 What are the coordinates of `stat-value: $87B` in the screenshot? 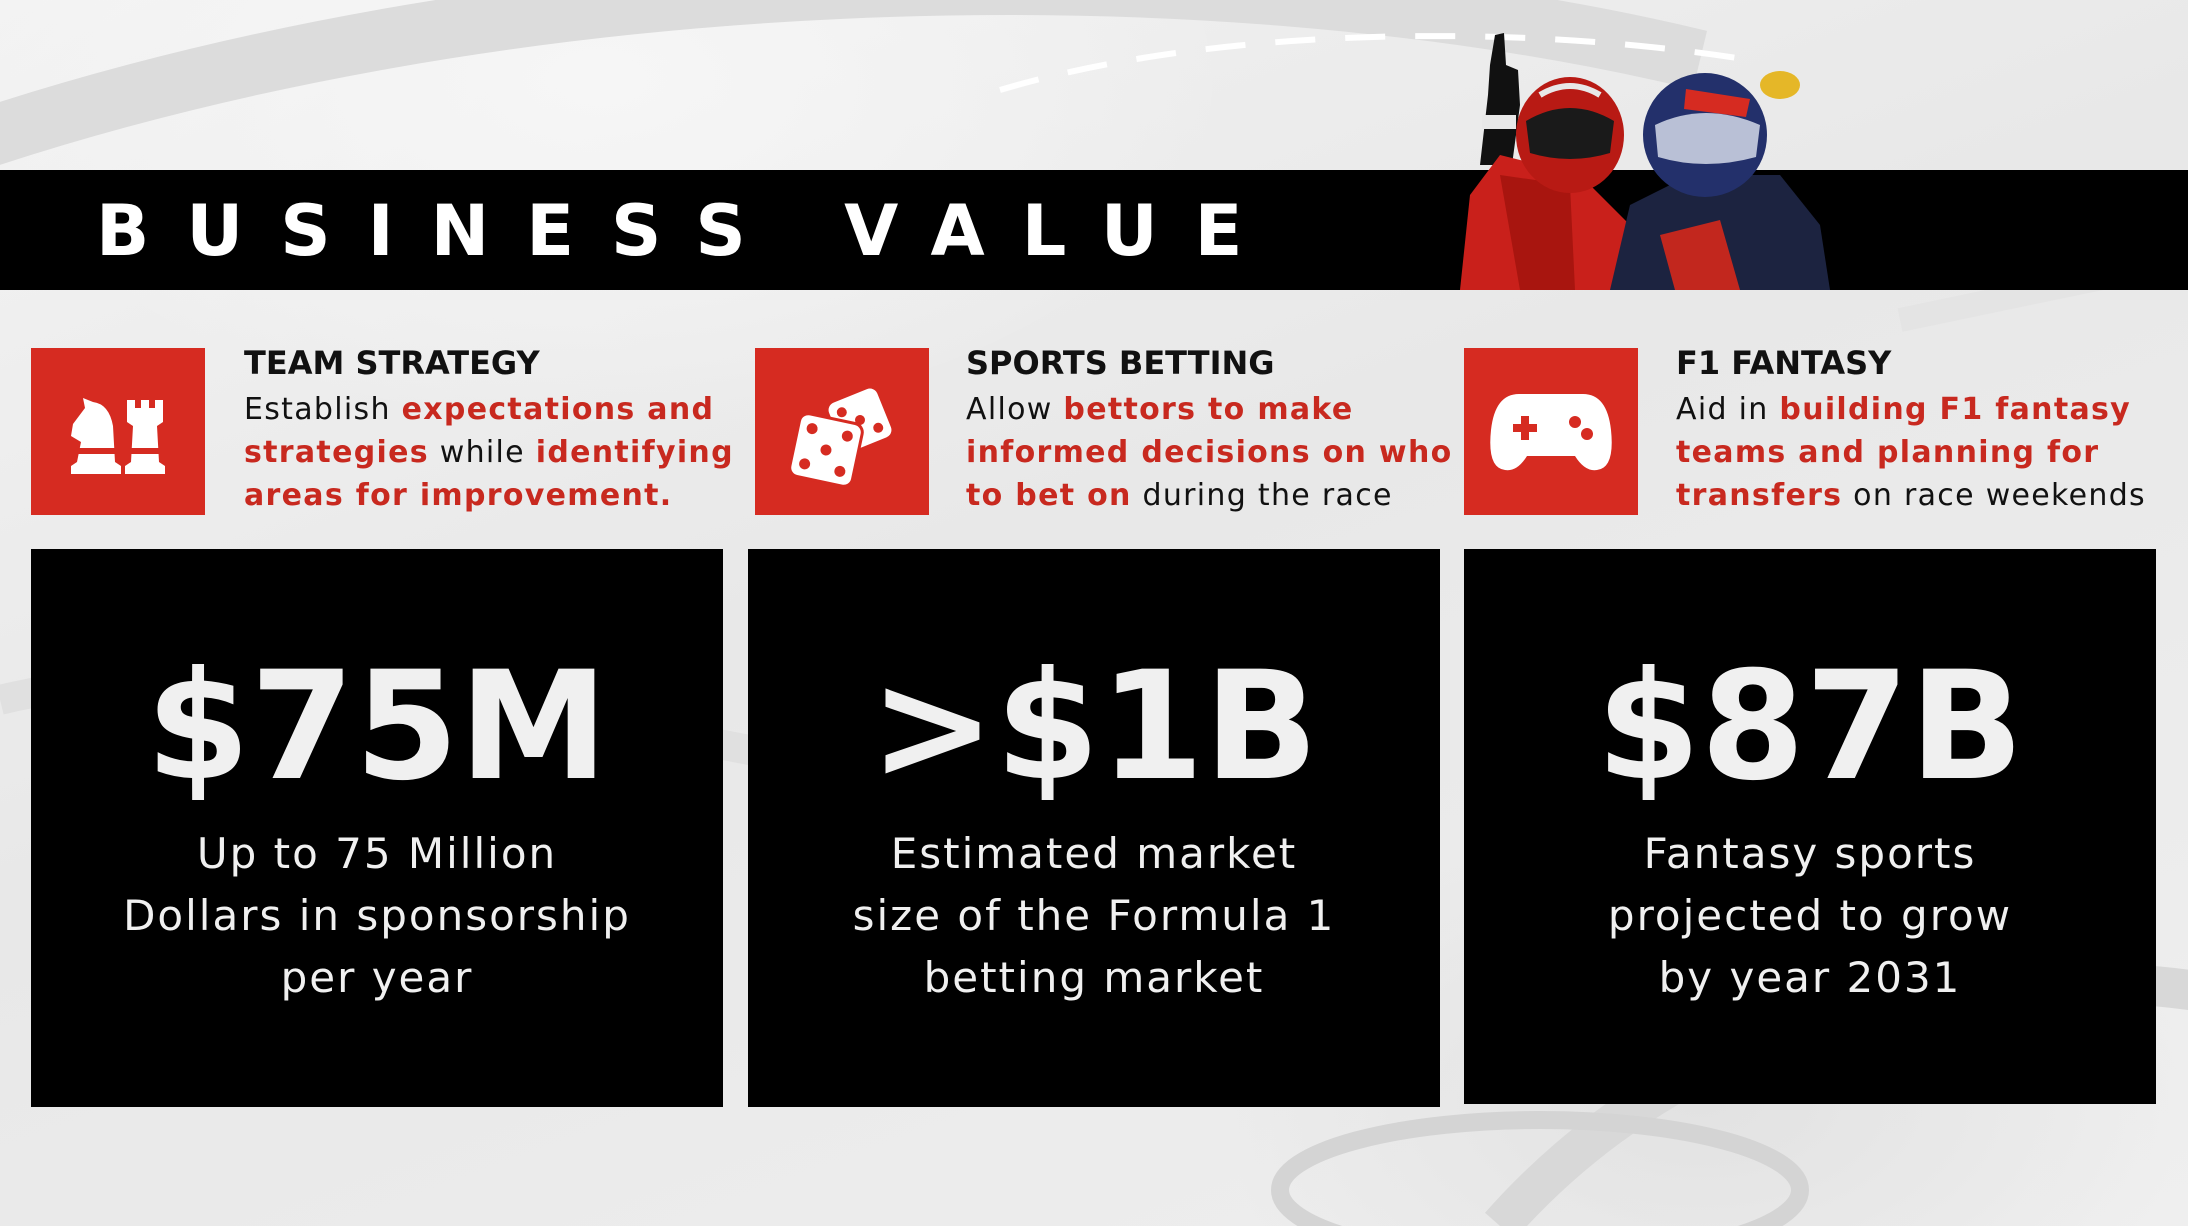 It's located at (1810, 727).